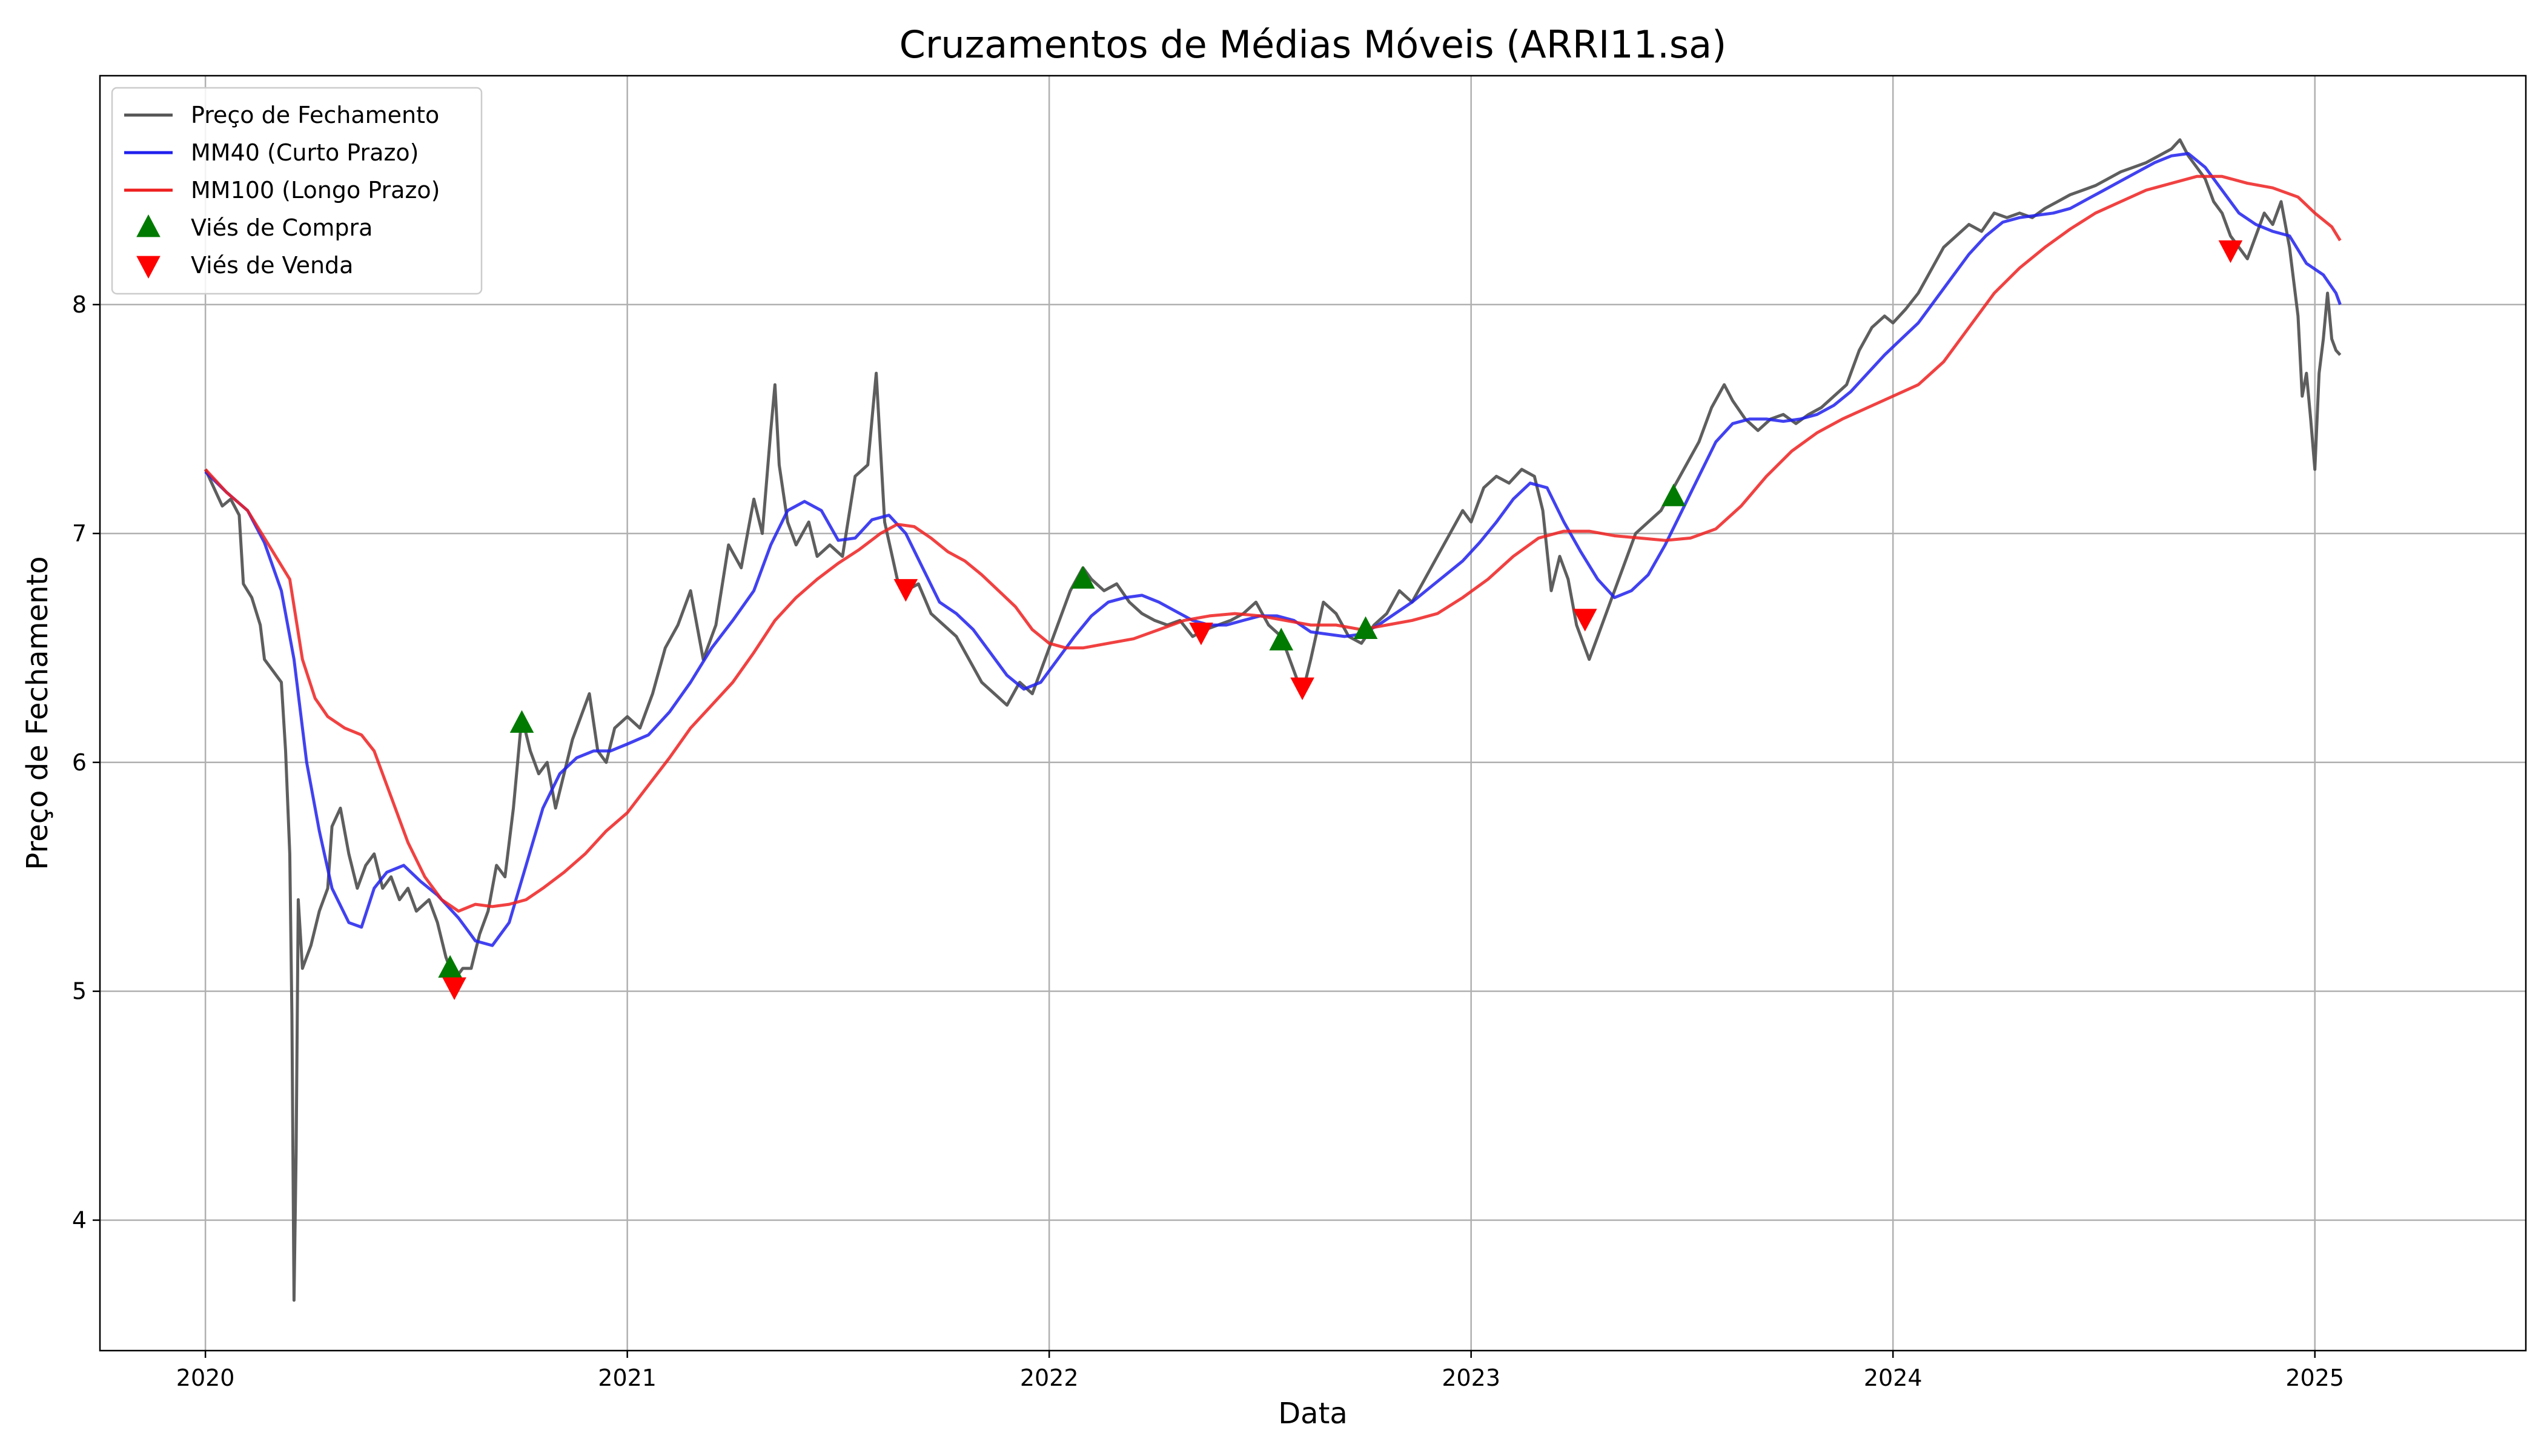 The height and width of the screenshot is (1456, 2544). What do you see at coordinates (206, 1378) in the screenshot?
I see `x-tick-label: 2020` at bounding box center [206, 1378].